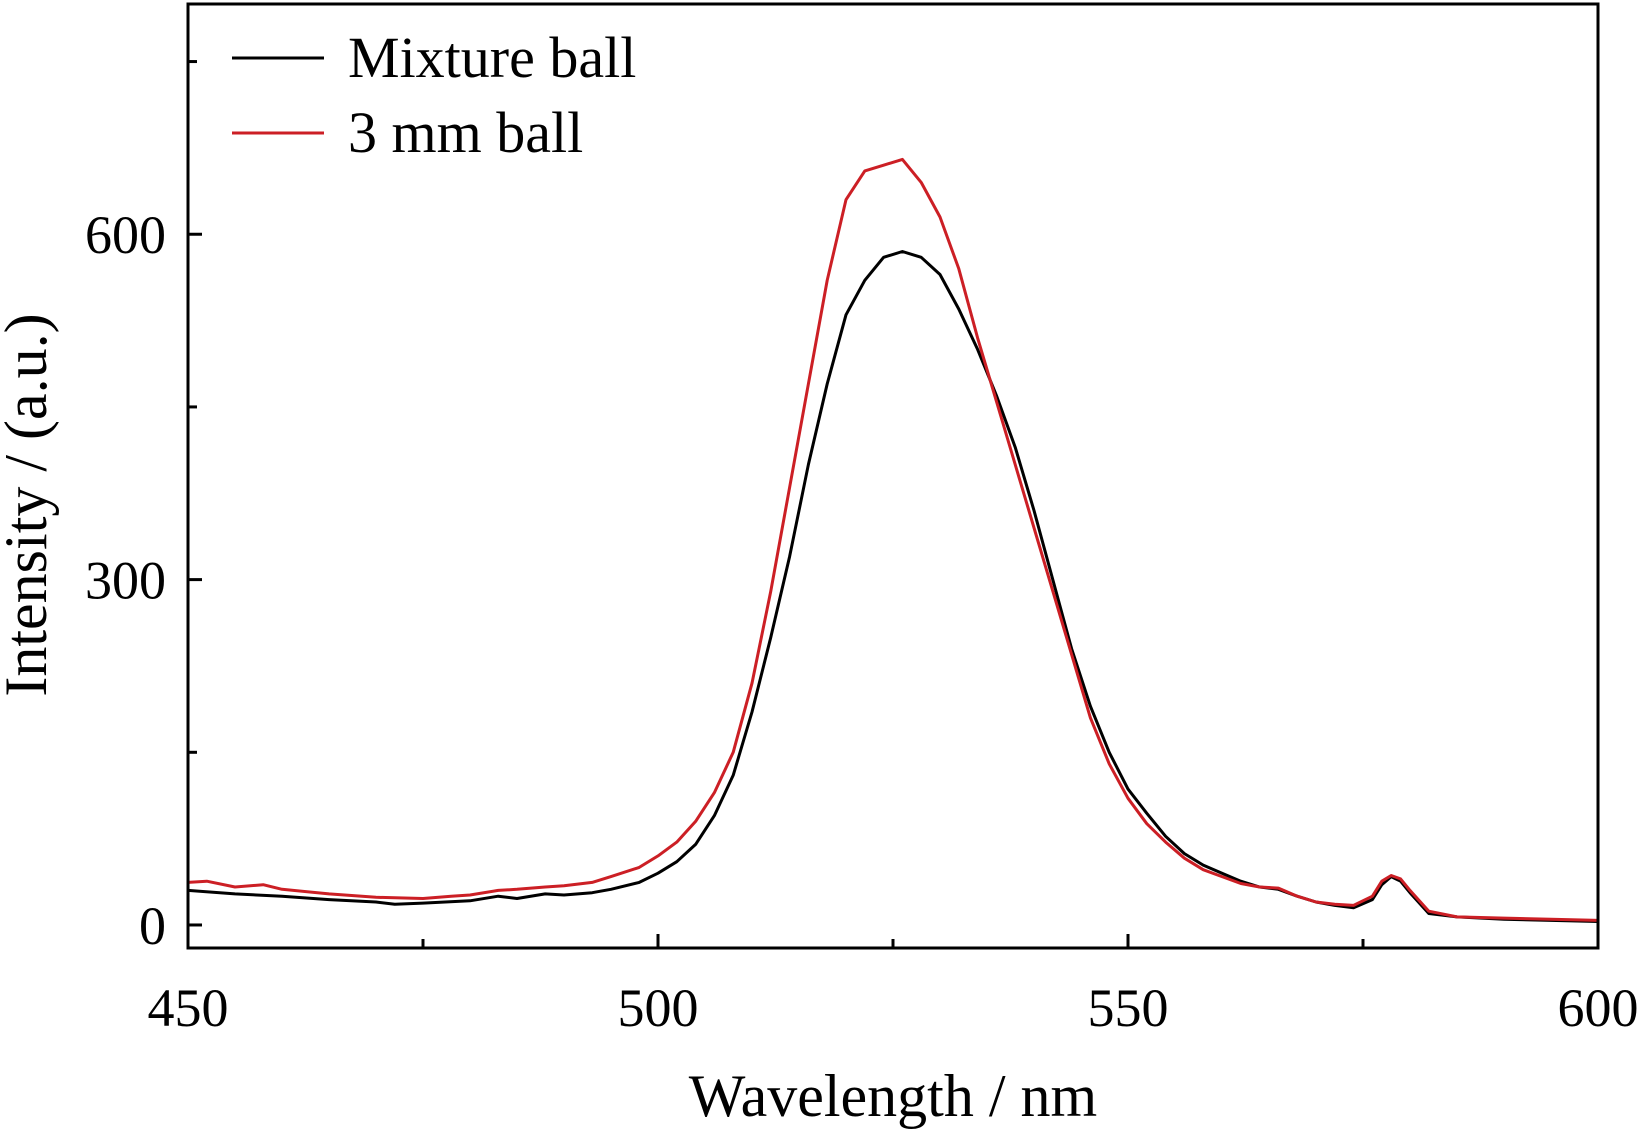  What do you see at coordinates (893, 1096) in the screenshot?
I see `x-axis-title: Wavelength / nm` at bounding box center [893, 1096].